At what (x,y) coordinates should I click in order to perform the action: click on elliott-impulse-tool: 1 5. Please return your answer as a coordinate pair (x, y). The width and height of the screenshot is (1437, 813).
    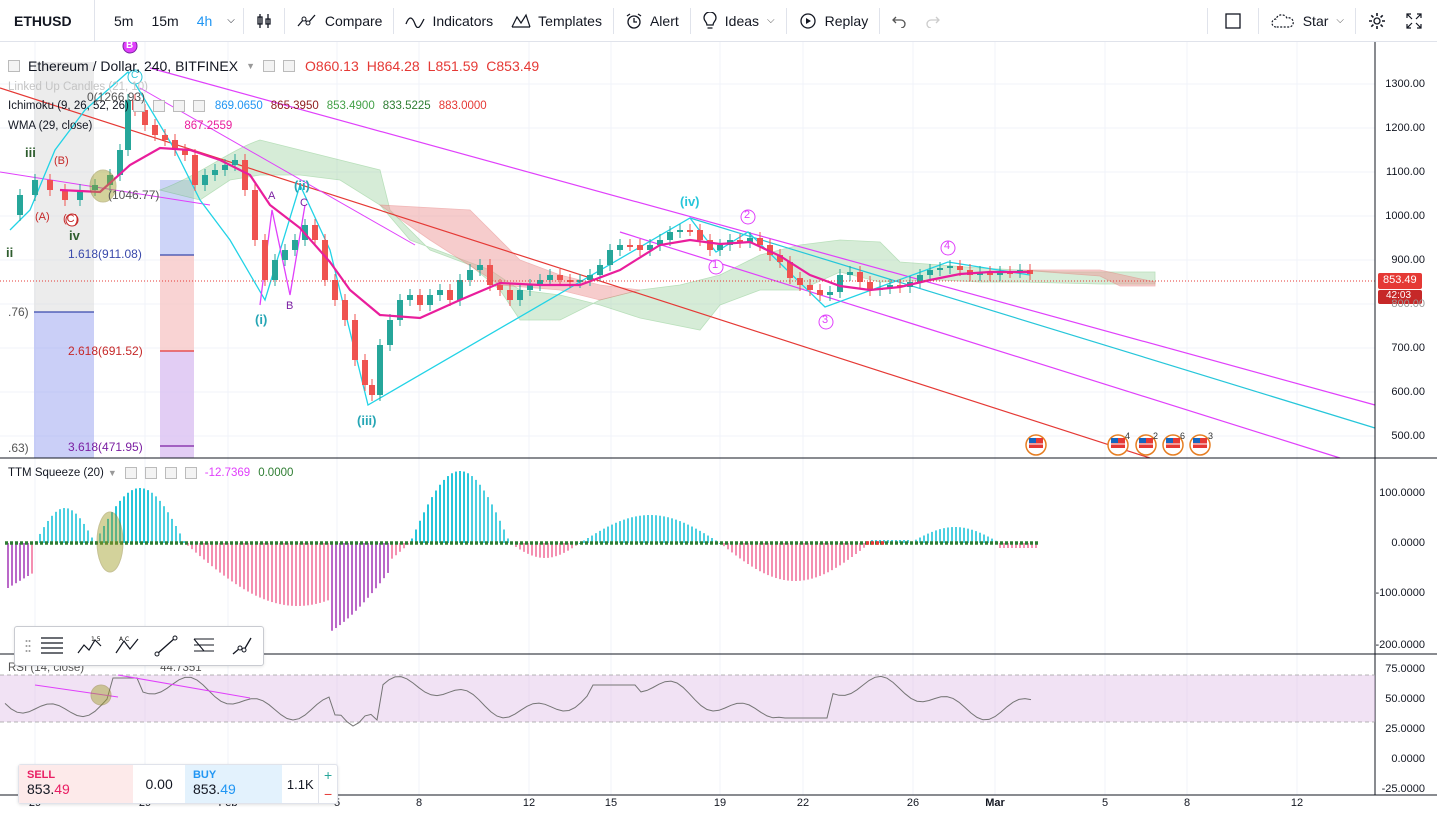
    Looking at the image, I should click on (90, 646).